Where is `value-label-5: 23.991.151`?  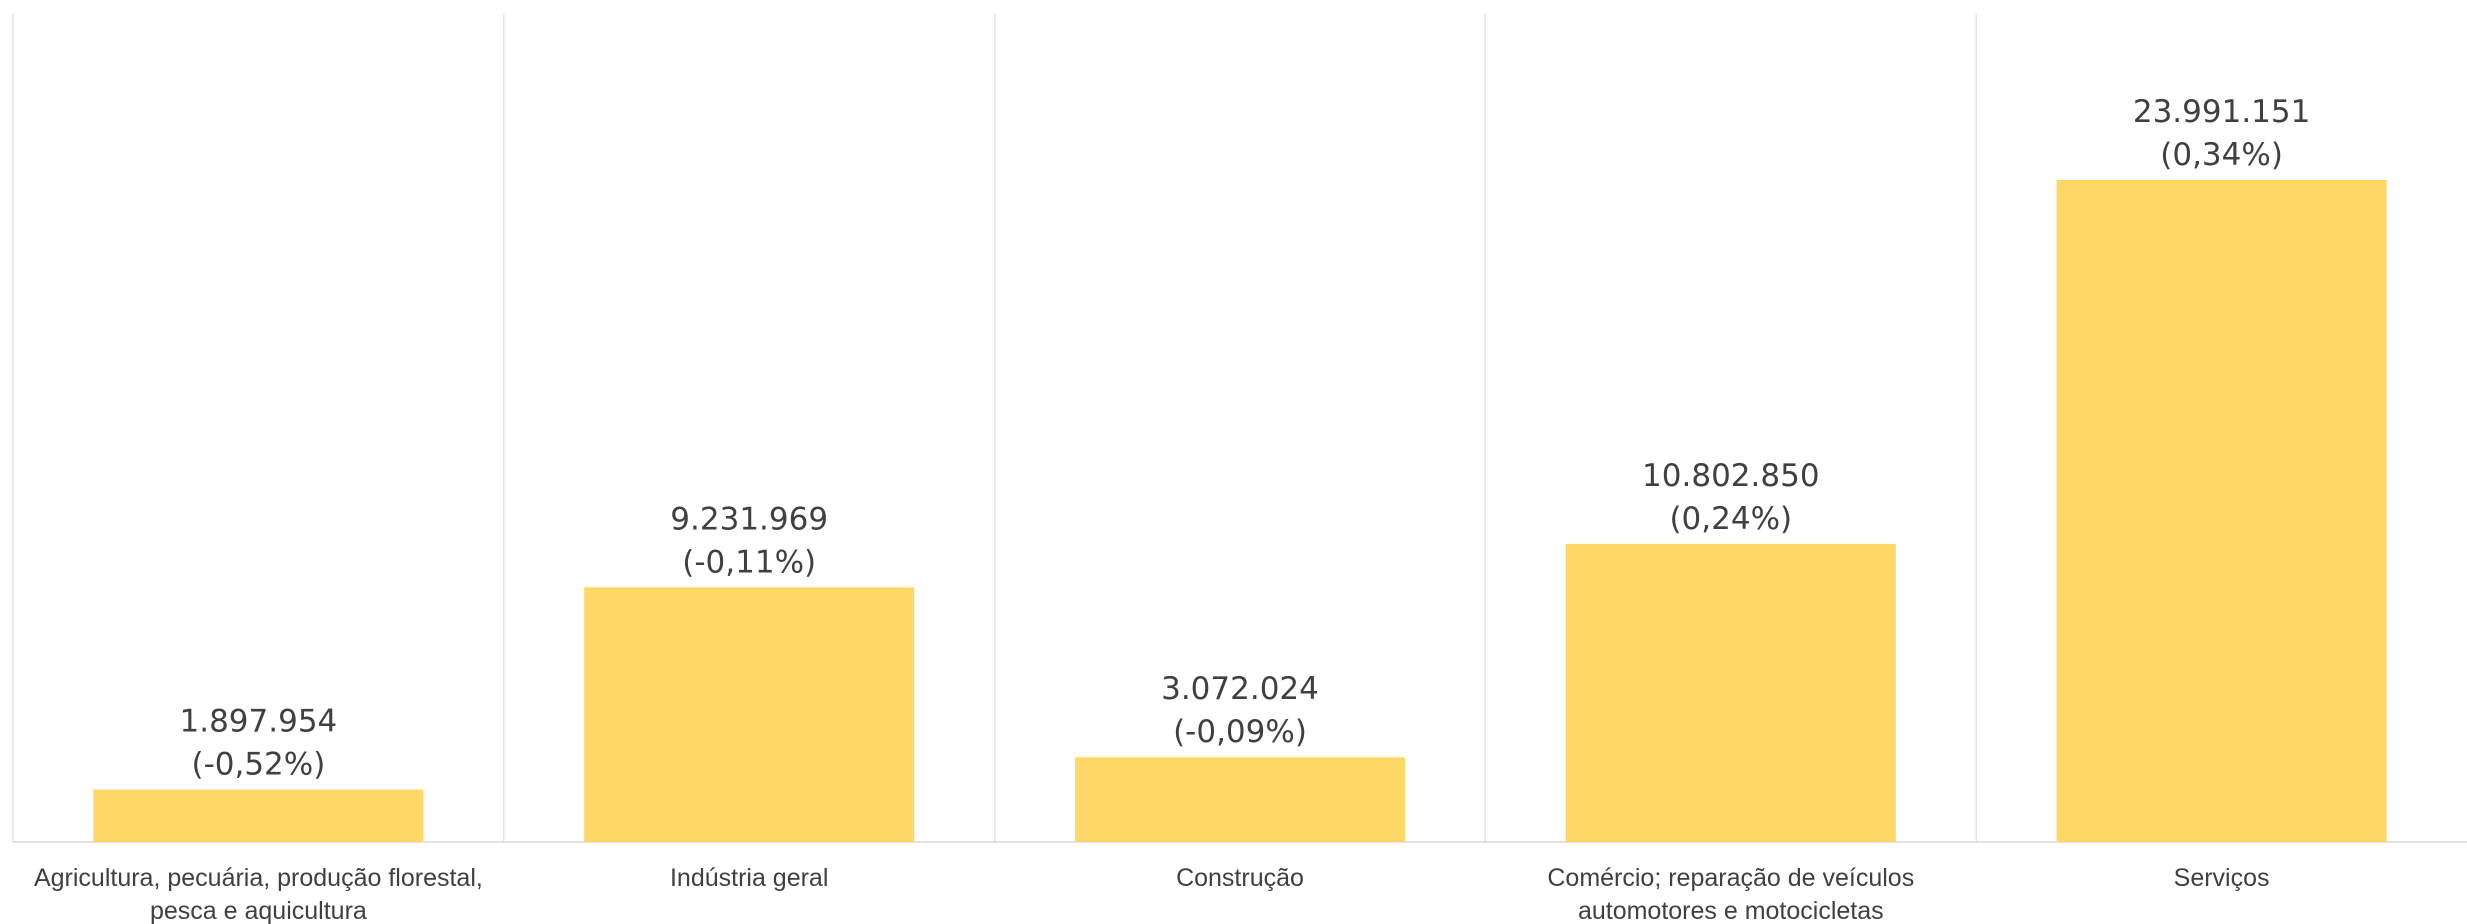
value-label-5: 23.991.151 is located at coordinates (2222, 112).